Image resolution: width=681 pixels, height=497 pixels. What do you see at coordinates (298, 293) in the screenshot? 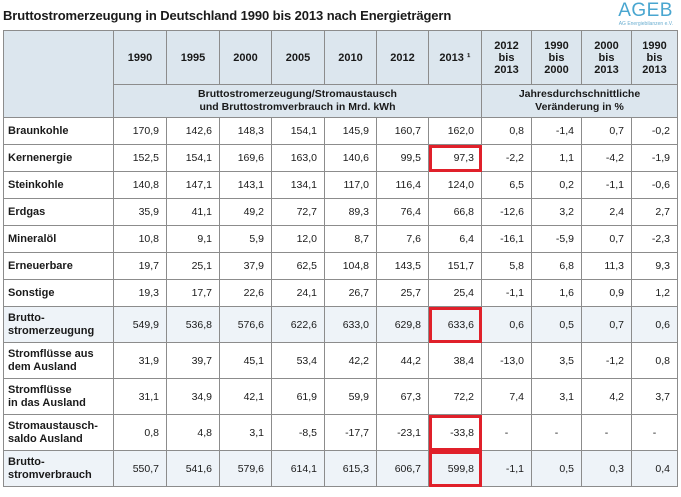
I see `value-cell: 24,1` at bounding box center [298, 293].